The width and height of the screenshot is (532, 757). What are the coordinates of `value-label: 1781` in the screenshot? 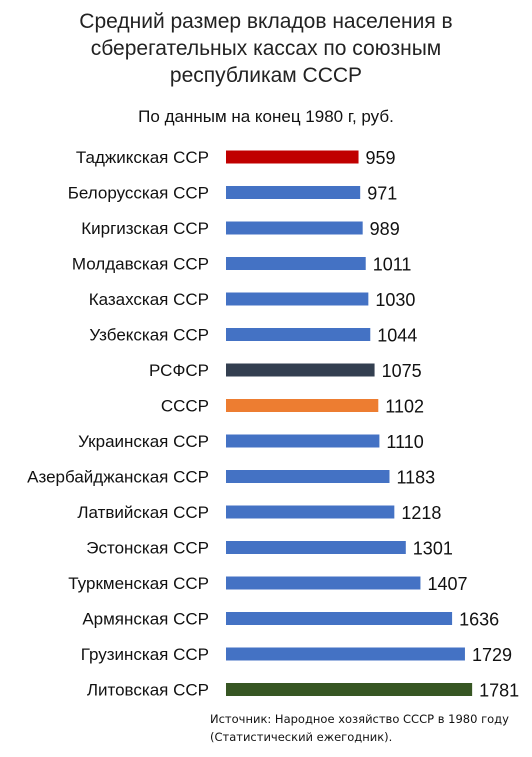 It's located at (499, 691).